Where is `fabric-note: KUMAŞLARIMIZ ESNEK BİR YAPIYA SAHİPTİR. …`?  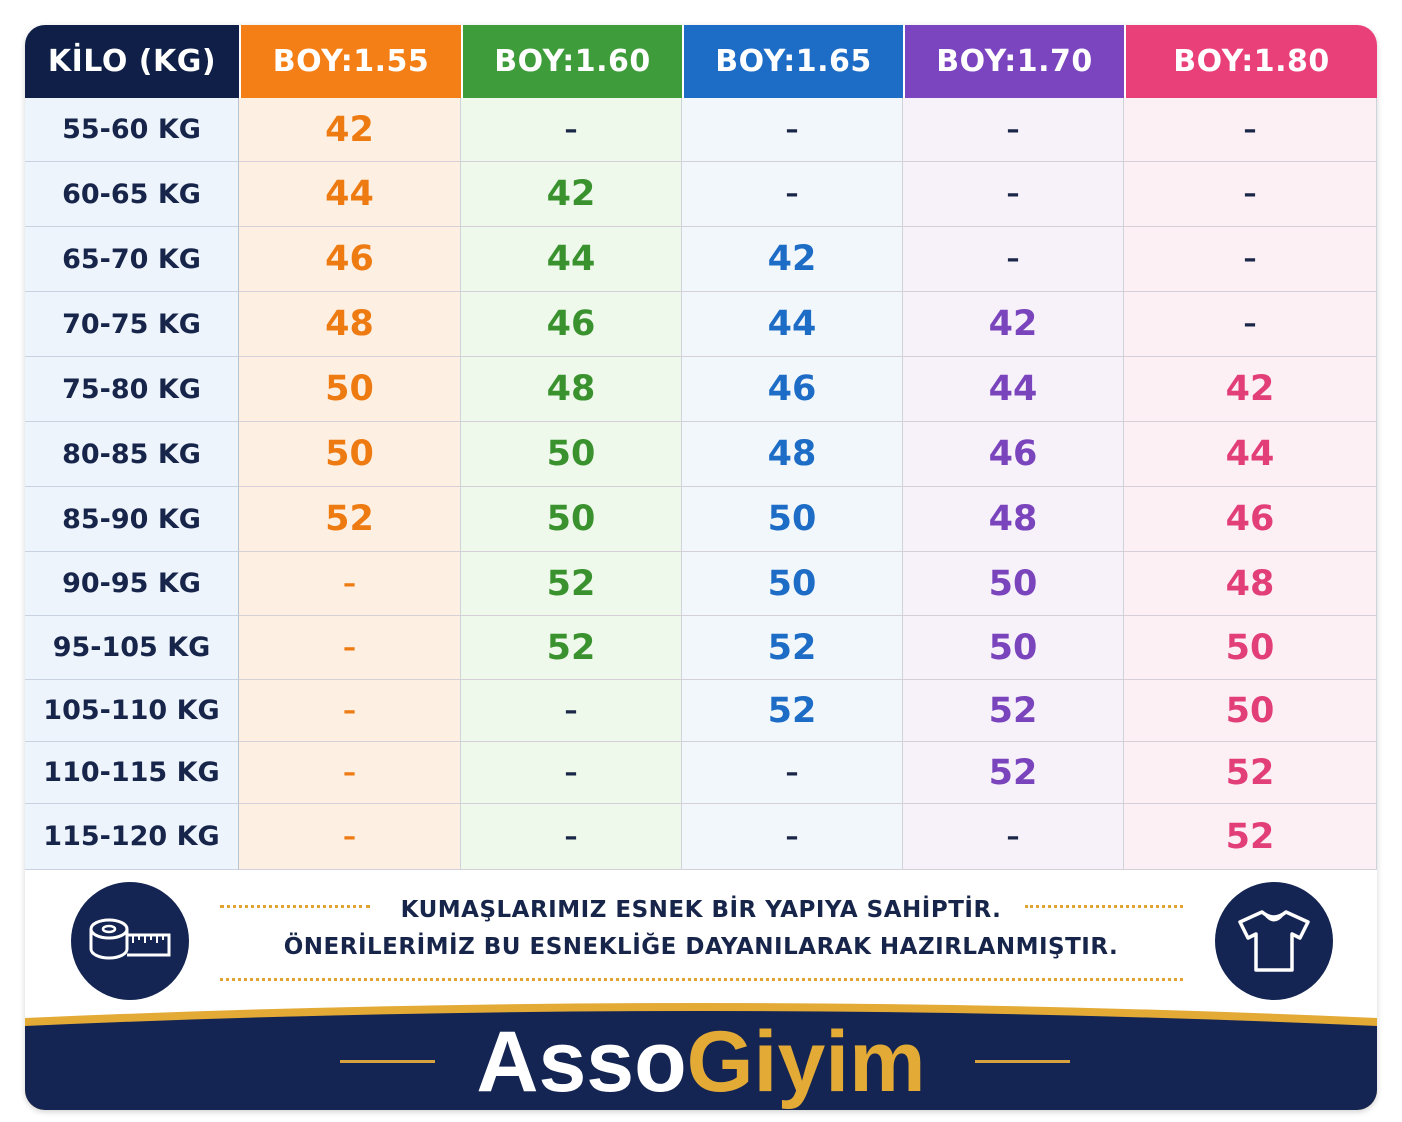 fabric-note: KUMAŞLARIMIZ ESNEK BİR YAPIYA SAHİPTİR. … is located at coordinates (701, 929).